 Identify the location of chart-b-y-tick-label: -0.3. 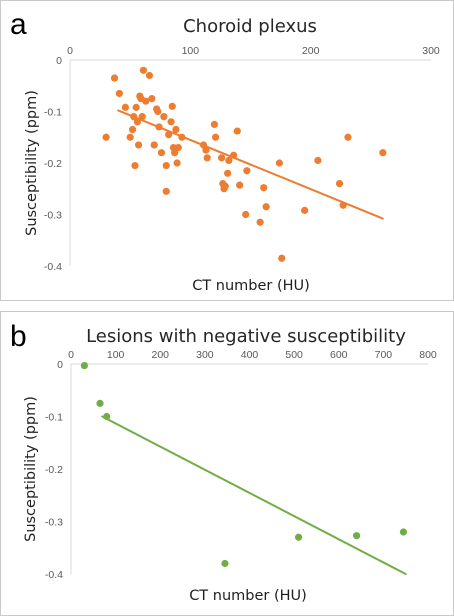
(54, 523).